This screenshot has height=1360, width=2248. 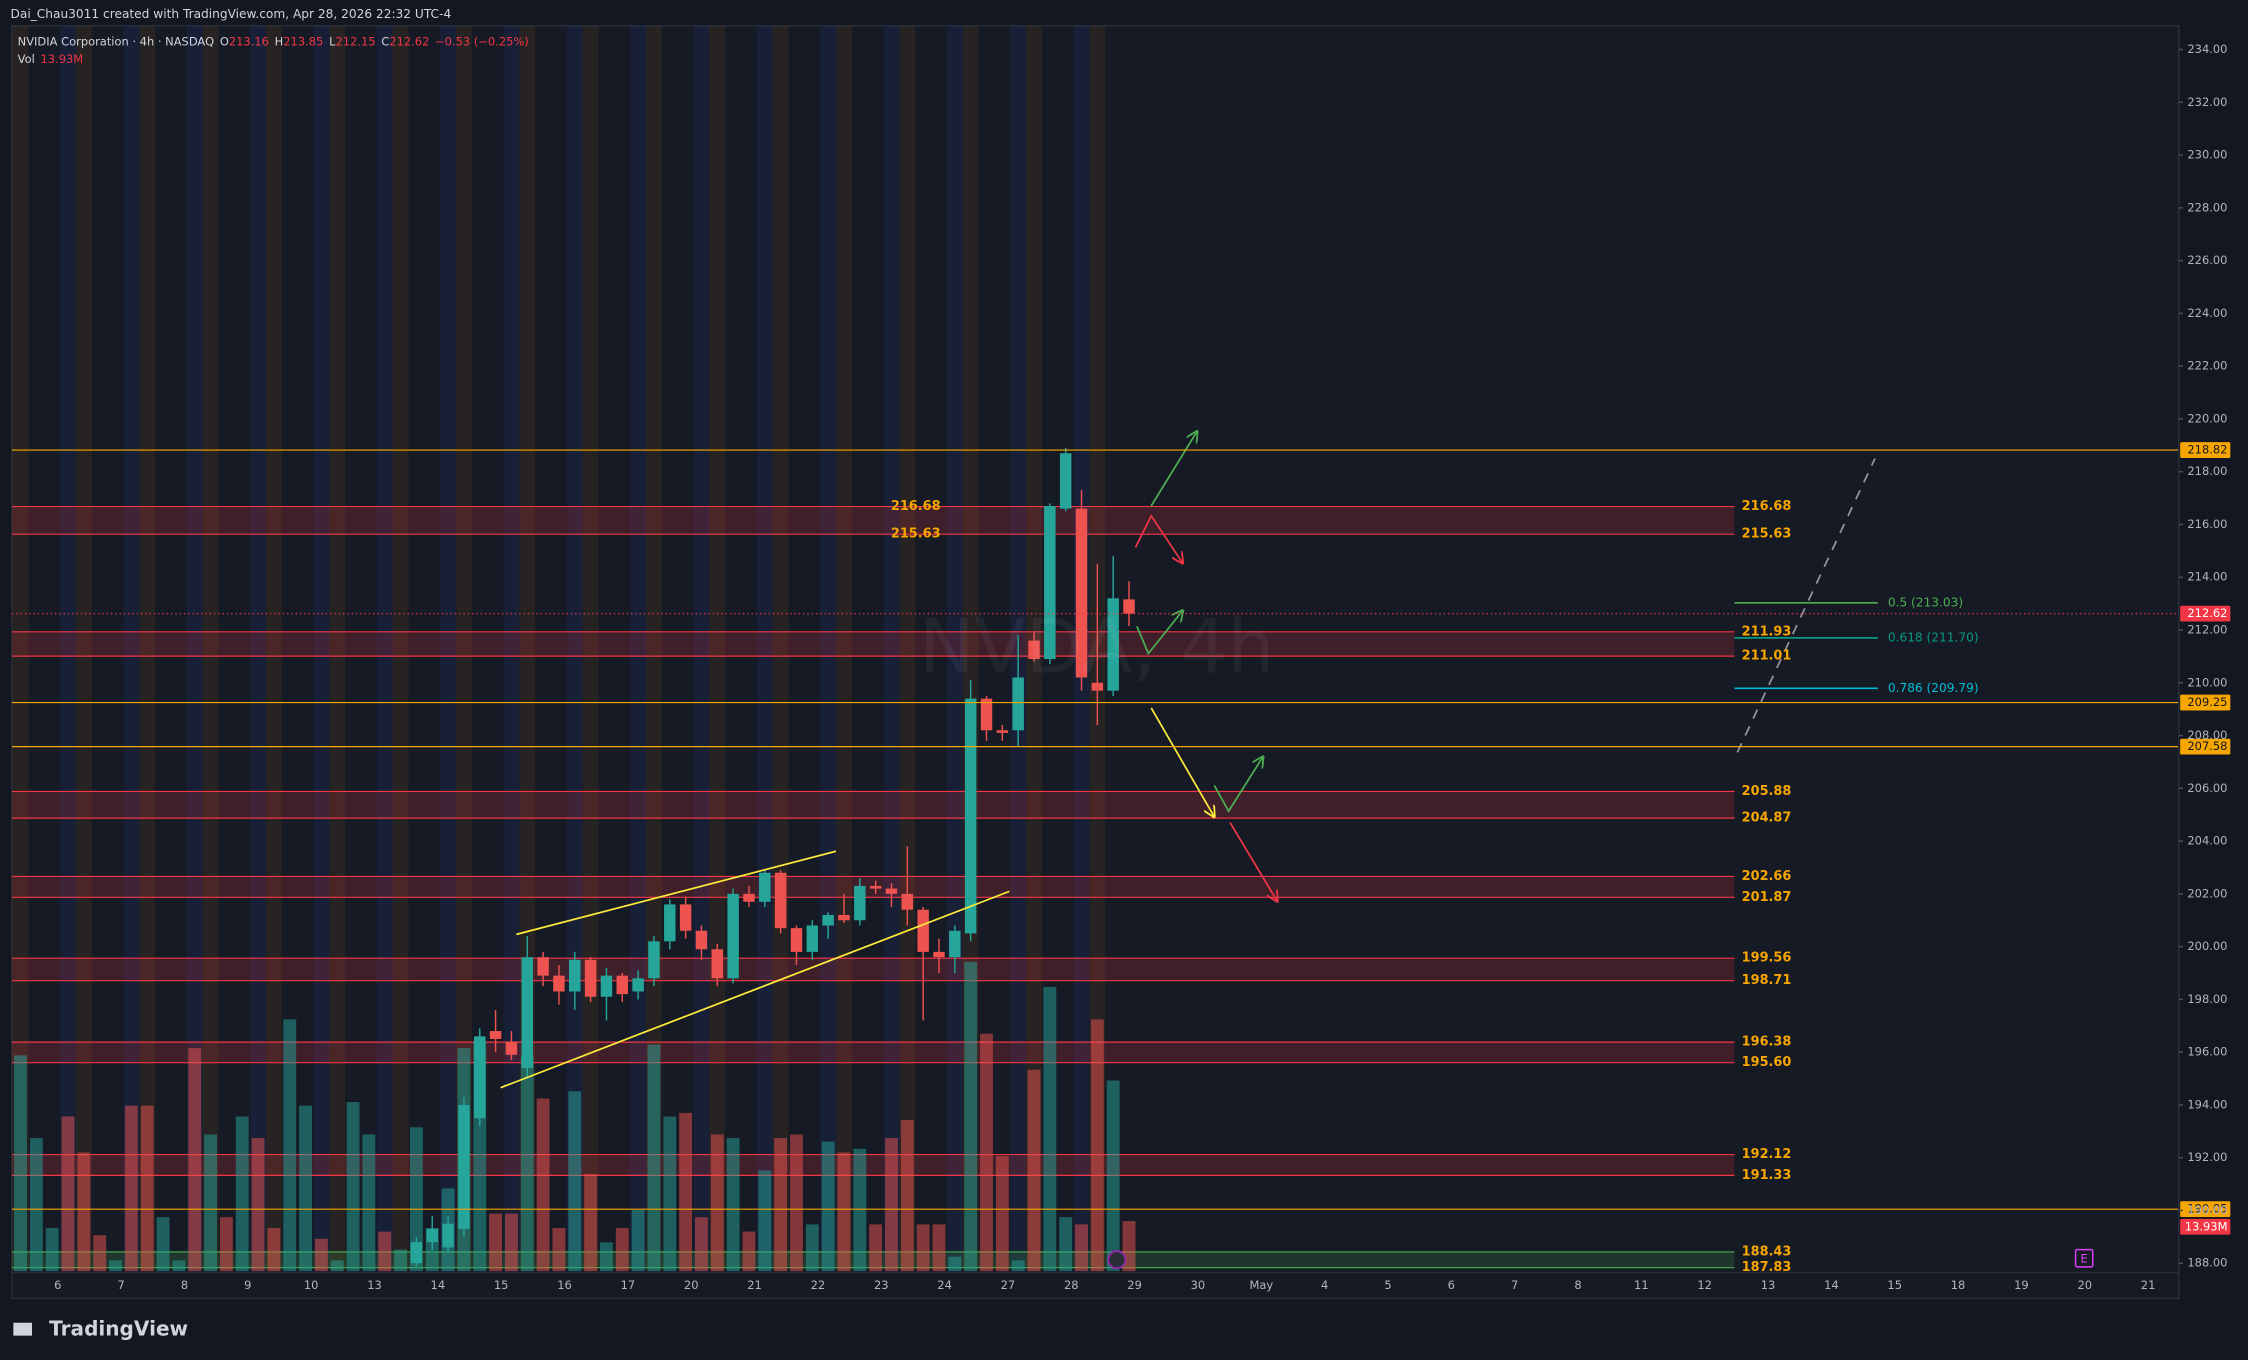 I want to click on legend-ohlc: O213.16 H213.85 L212.15 C212.62, so click(x=325, y=41).